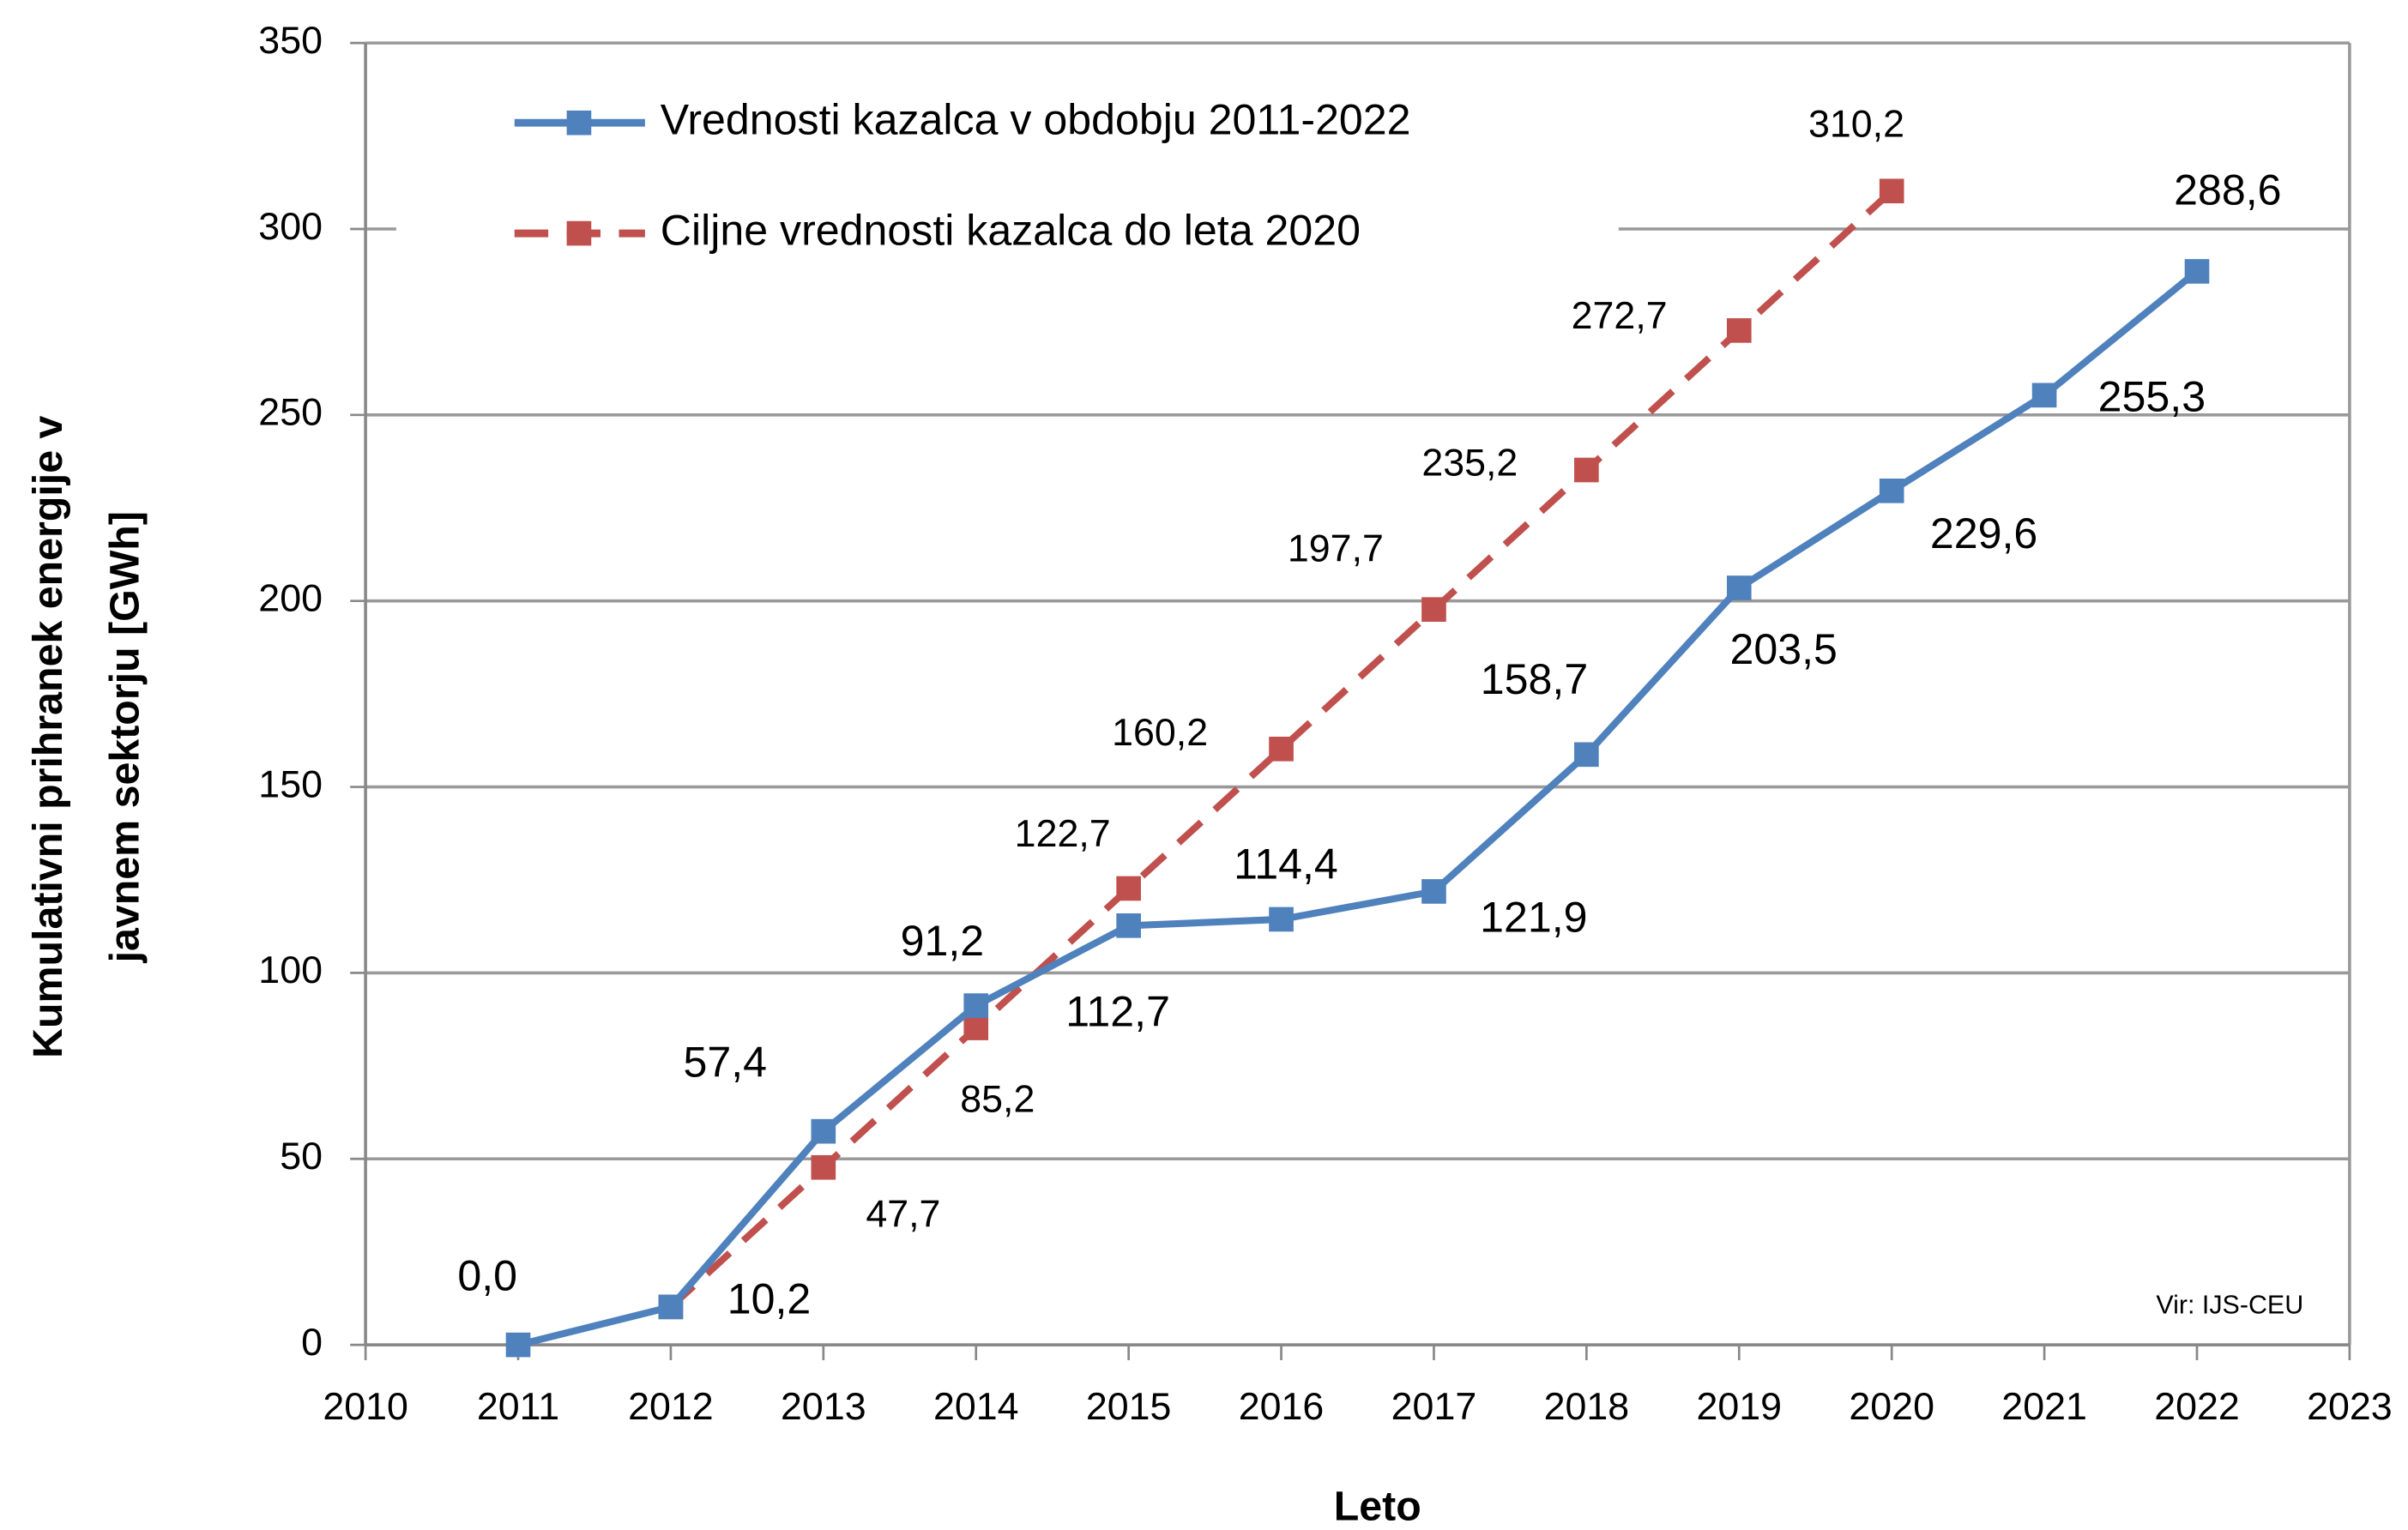 Image resolution: width=2408 pixels, height=1530 pixels. I want to click on data-label: 91,2, so click(943, 941).